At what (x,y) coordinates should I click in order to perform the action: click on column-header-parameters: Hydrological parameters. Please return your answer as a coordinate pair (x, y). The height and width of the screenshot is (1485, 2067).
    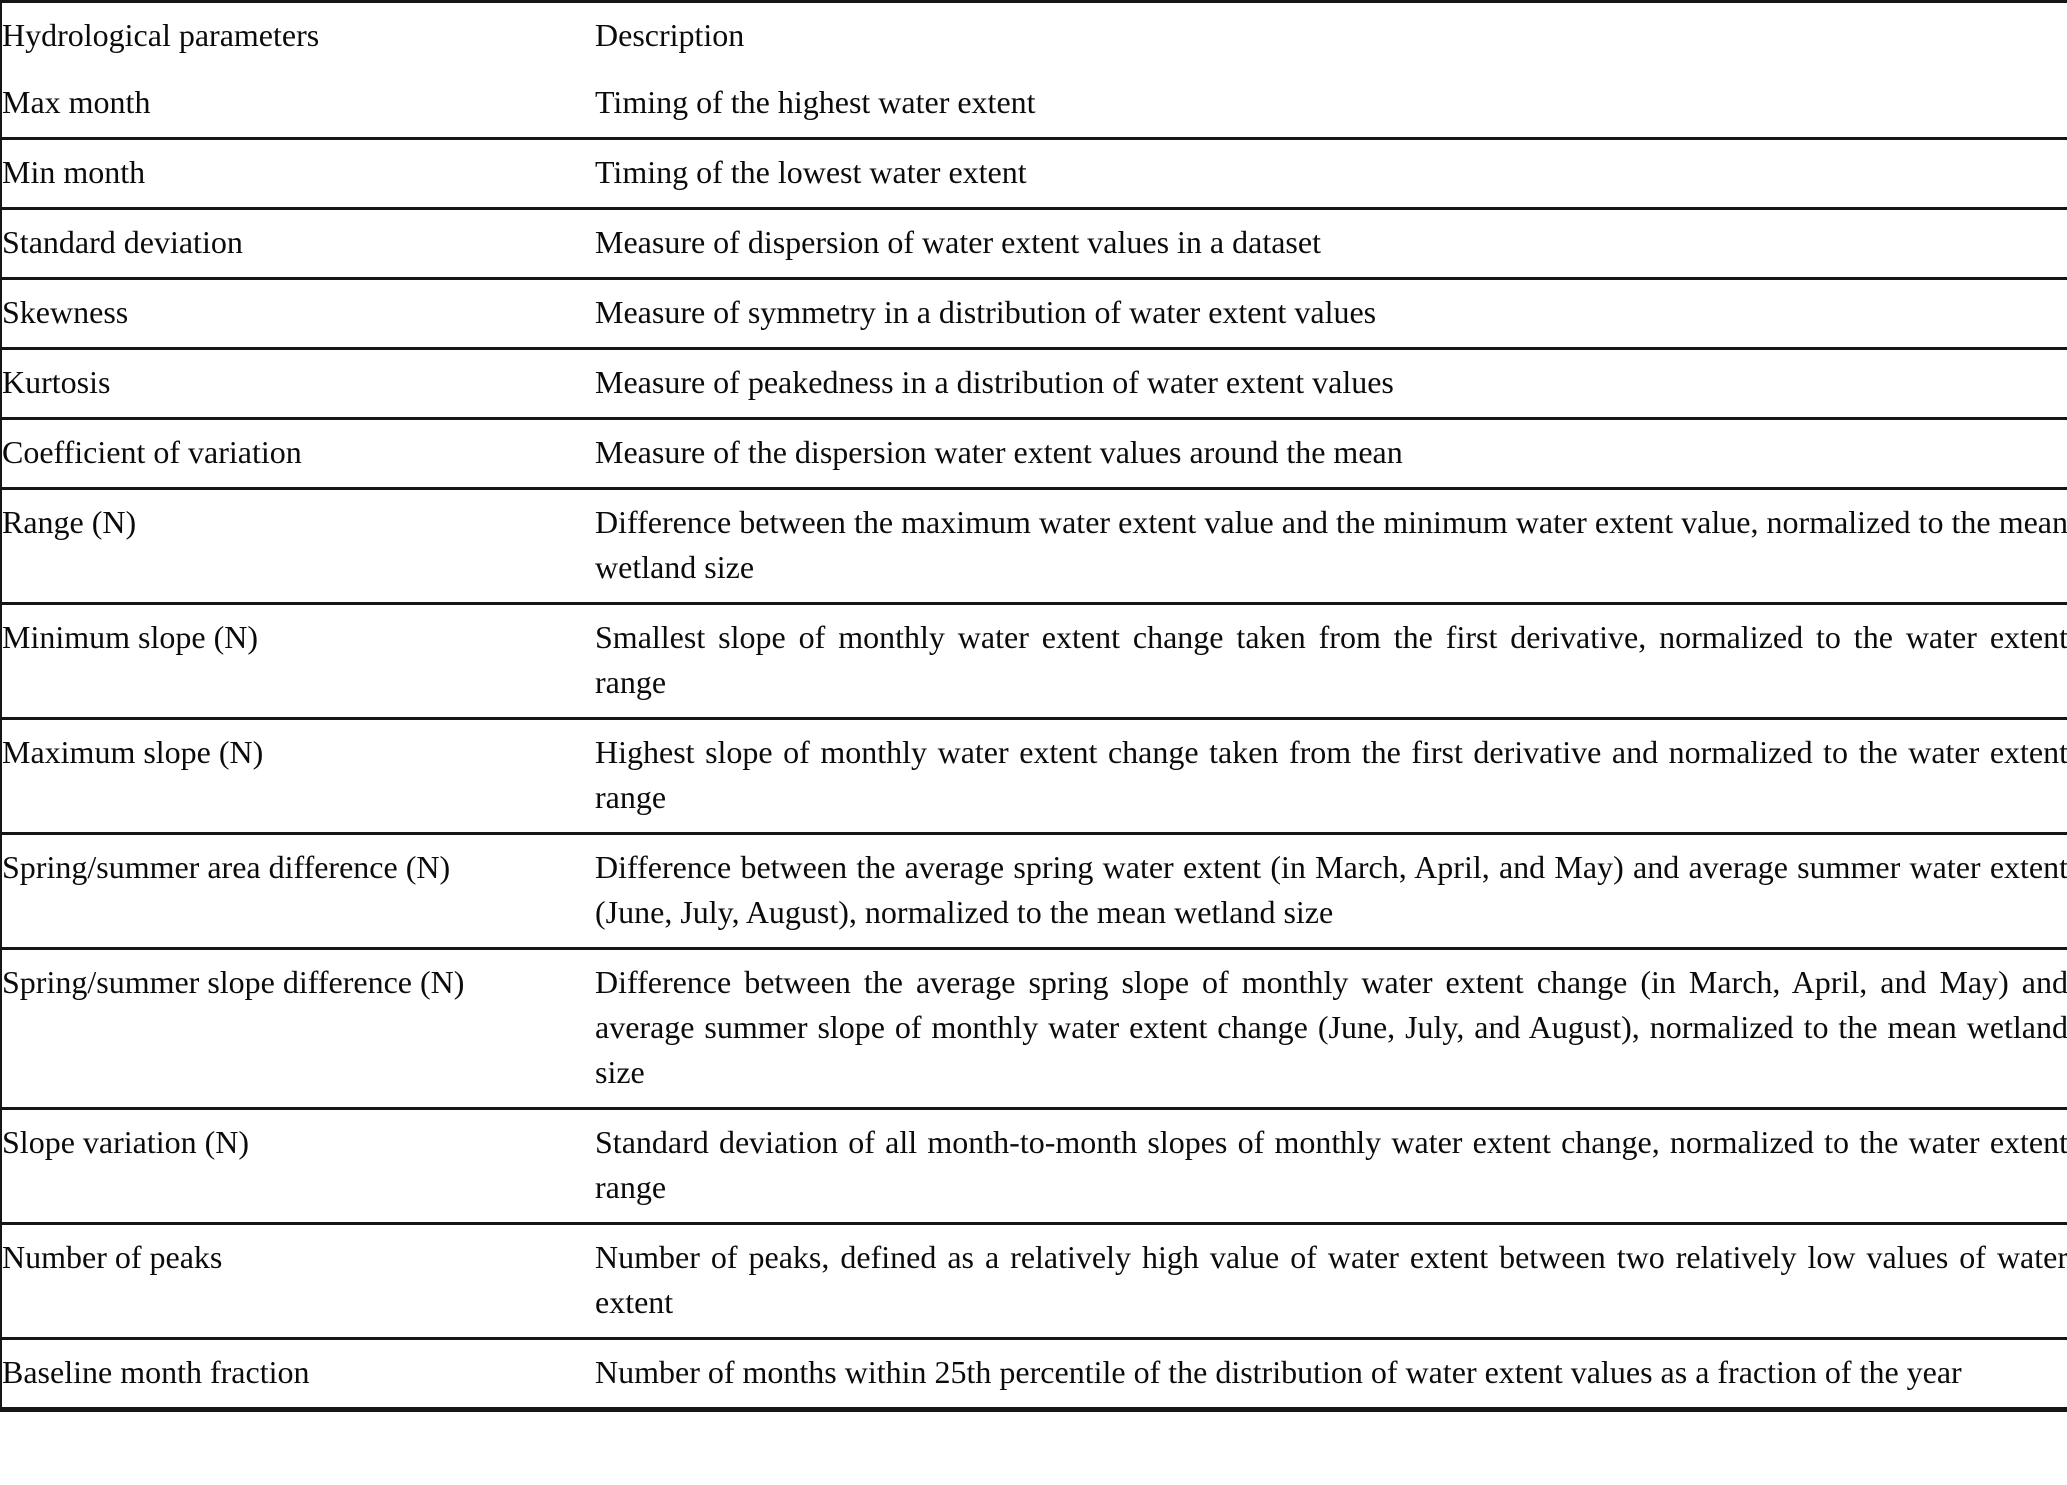
    Looking at the image, I should click on (161, 35).